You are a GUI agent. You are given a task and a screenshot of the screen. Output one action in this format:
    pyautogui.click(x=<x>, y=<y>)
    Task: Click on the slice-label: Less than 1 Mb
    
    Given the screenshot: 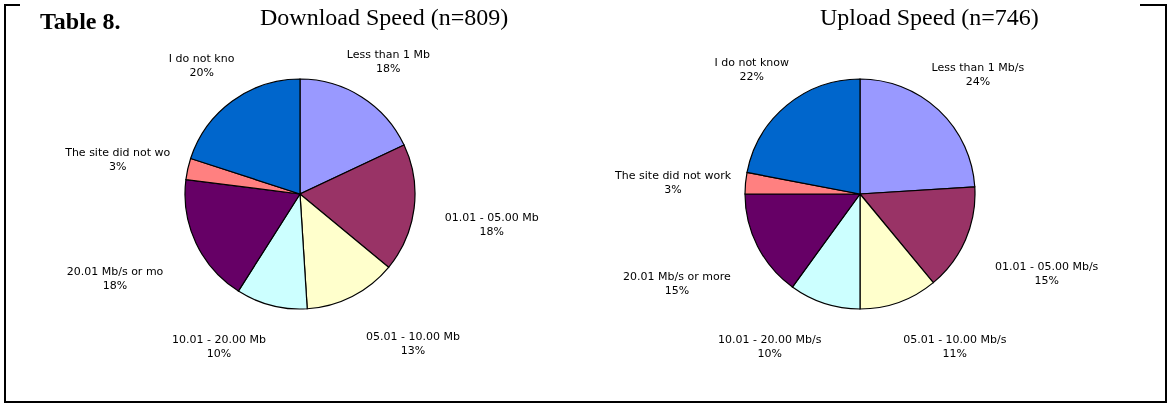 What is the action you would take?
    pyautogui.click(x=388, y=54)
    